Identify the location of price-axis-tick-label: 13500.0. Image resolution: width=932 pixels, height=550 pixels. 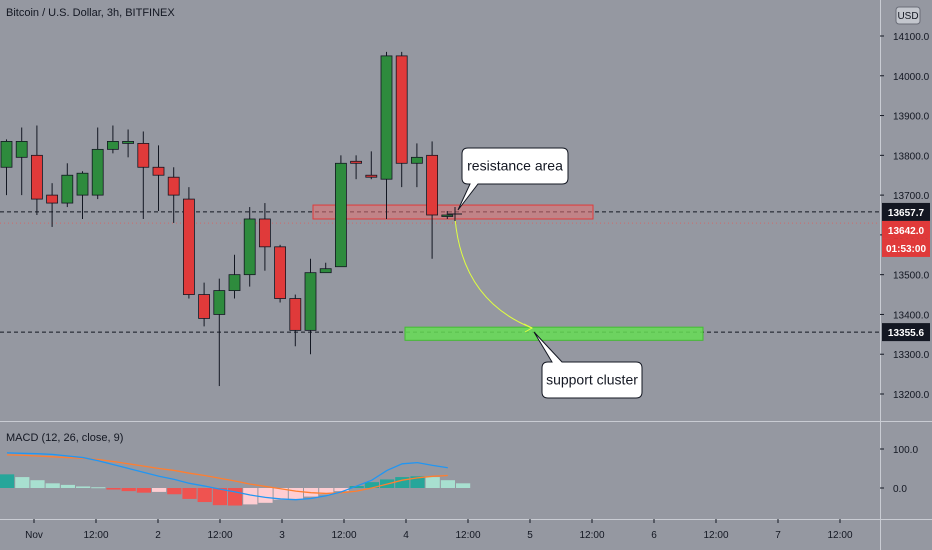
(911, 276).